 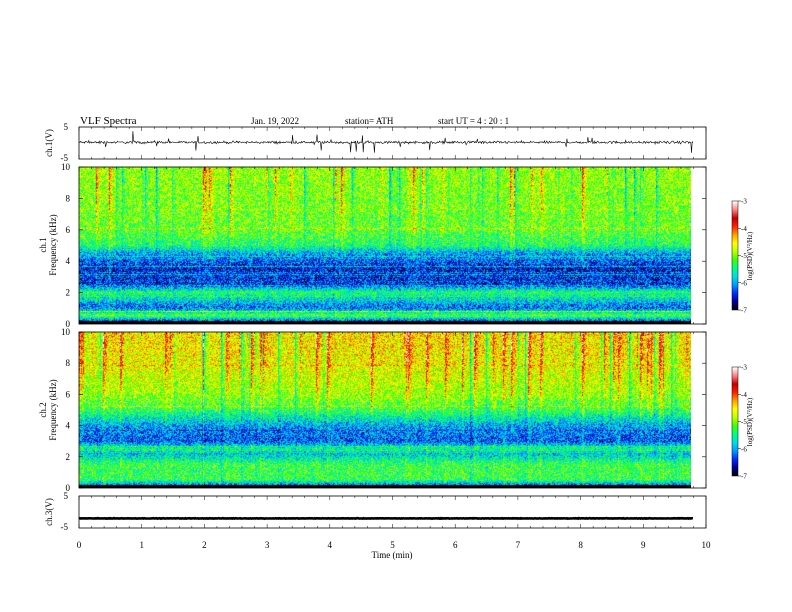 I want to click on time-tick-label-5: 5, so click(x=392, y=545).